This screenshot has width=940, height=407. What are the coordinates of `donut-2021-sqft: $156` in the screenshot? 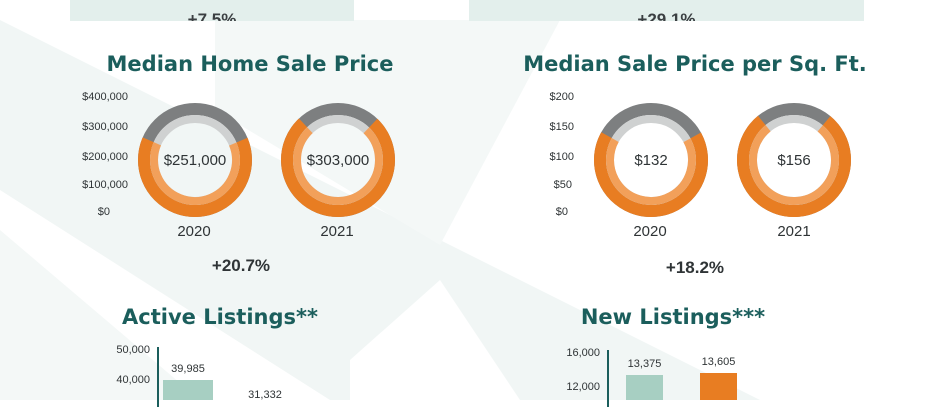 It's located at (794, 160).